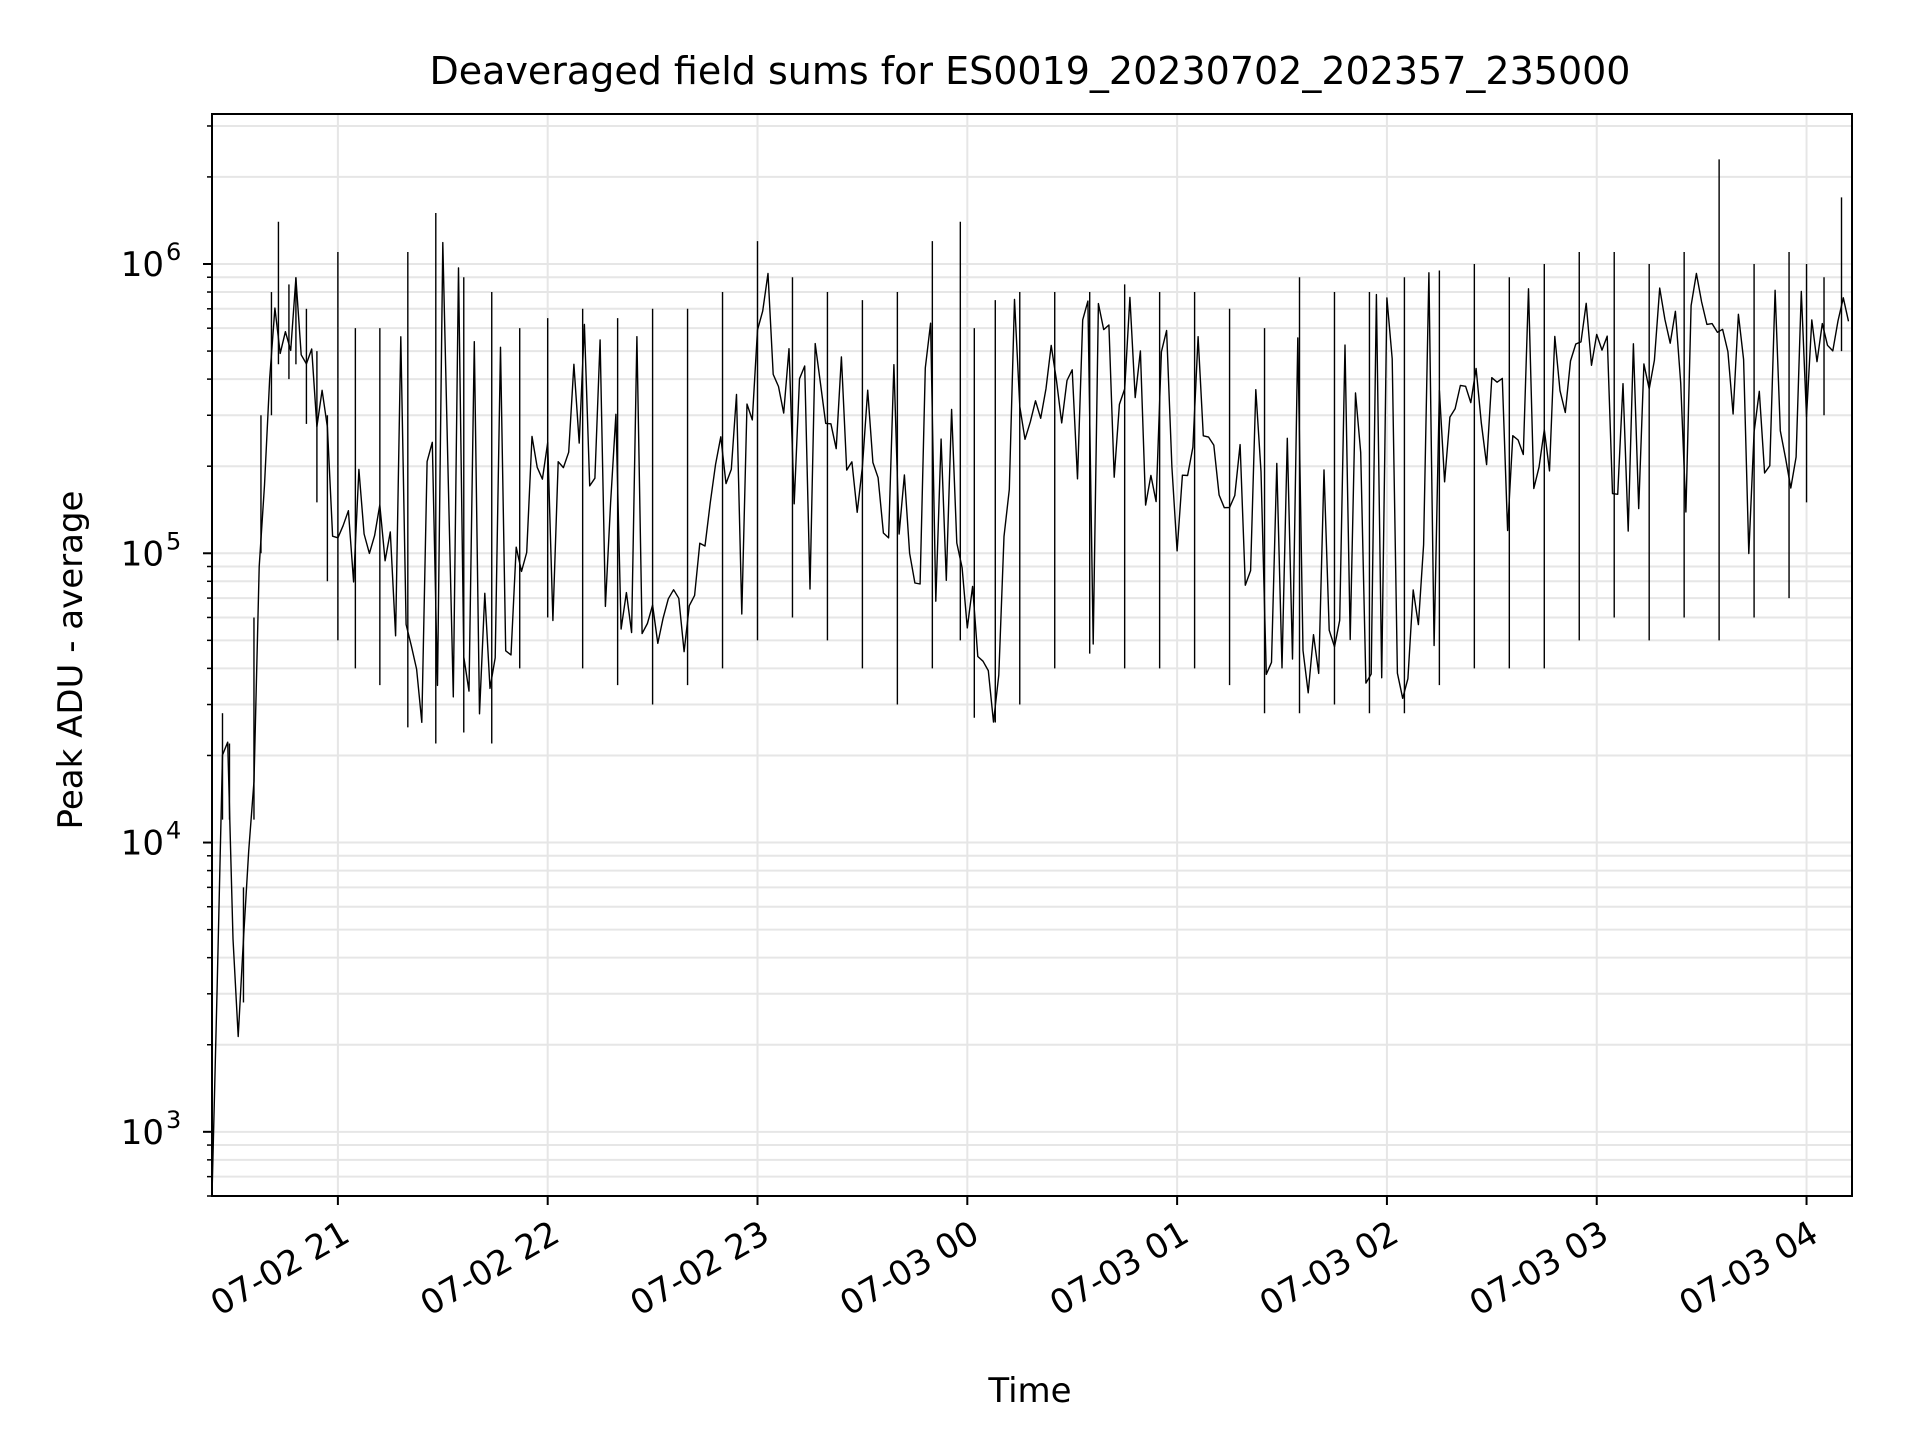 The width and height of the screenshot is (1920, 1440). What do you see at coordinates (173, 541) in the screenshot?
I see `y-tick-exponent: 5` at bounding box center [173, 541].